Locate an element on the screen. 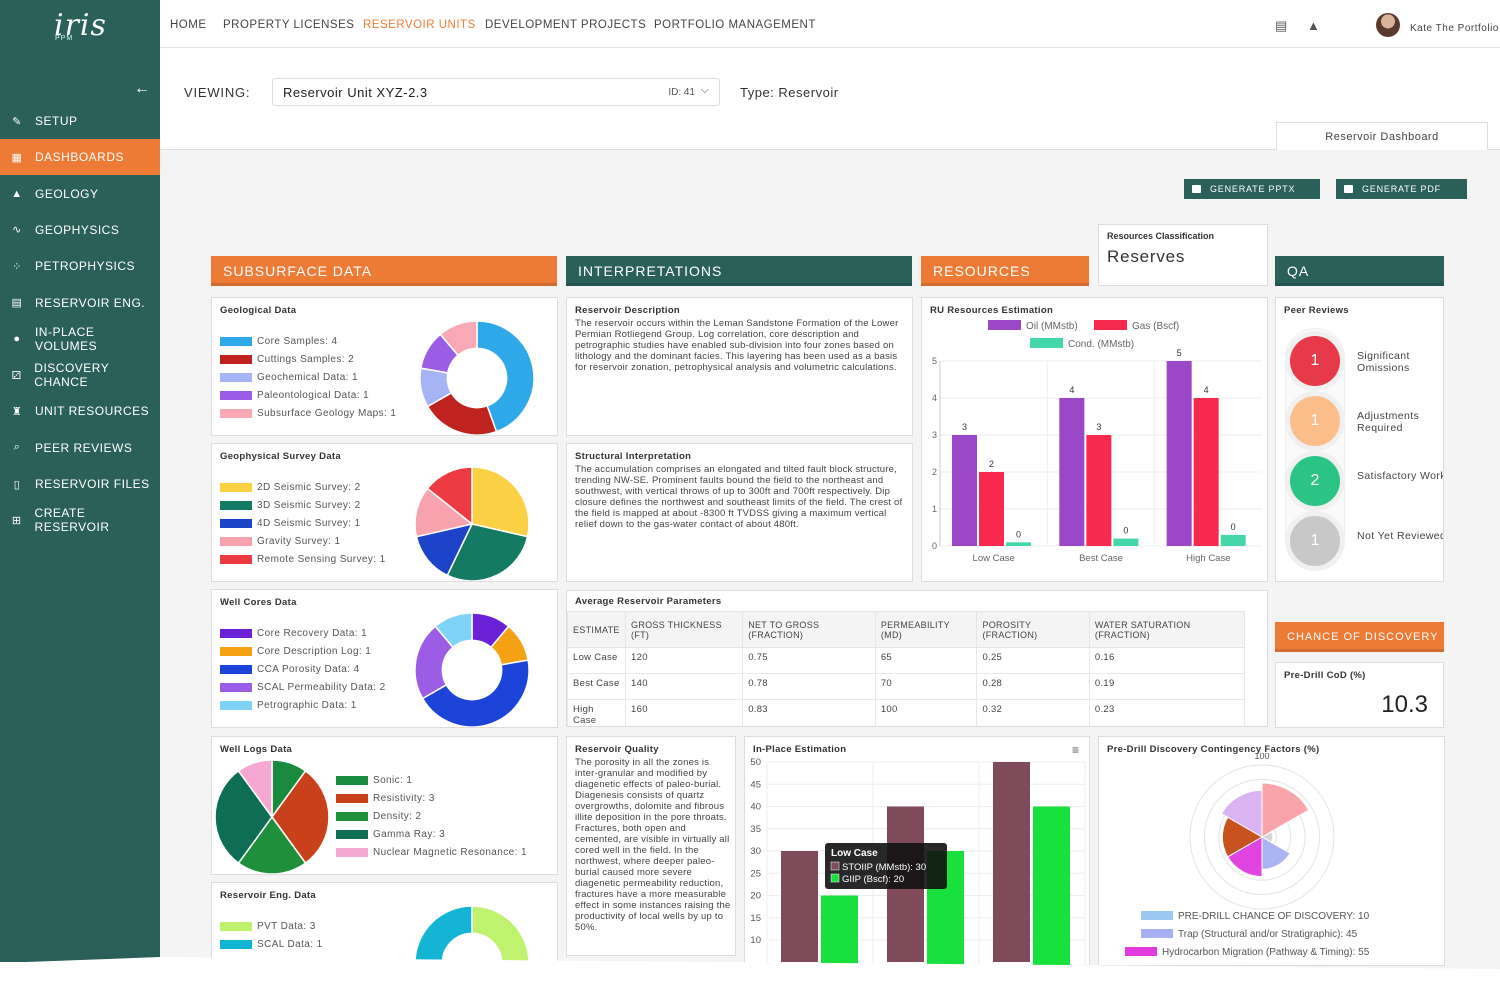 The image size is (1500, 1000). legend-item: Gamma Ray: 3 is located at coordinates (431, 834).